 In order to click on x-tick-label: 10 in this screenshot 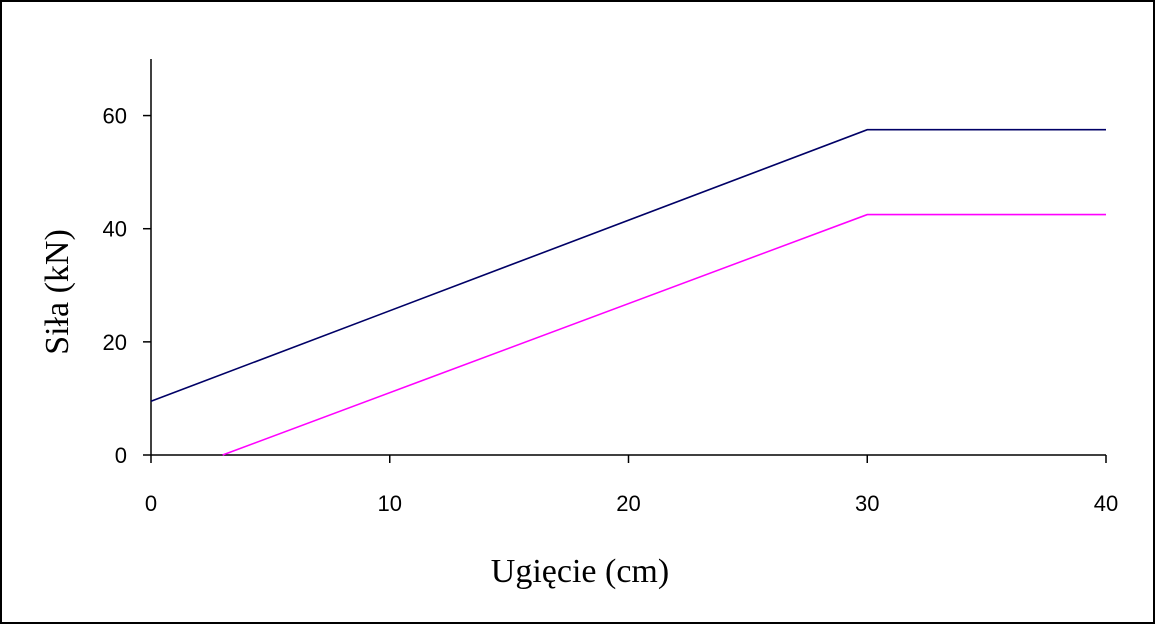, I will do `click(390, 503)`.